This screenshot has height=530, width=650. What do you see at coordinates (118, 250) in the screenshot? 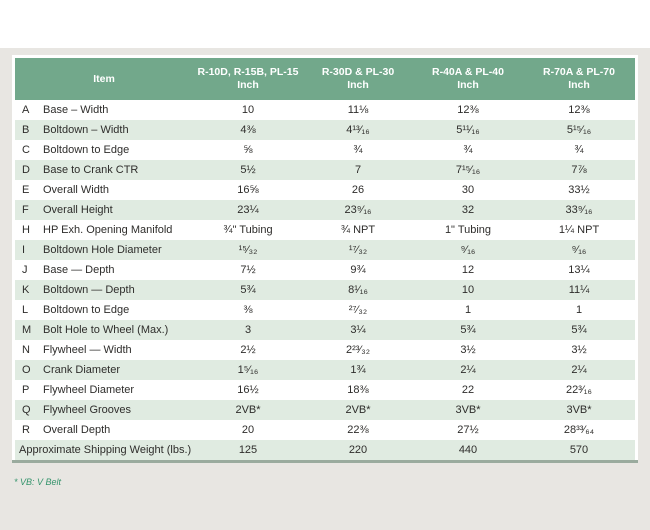
I see `row-item-label: Boltdown Hole Diameter` at bounding box center [118, 250].